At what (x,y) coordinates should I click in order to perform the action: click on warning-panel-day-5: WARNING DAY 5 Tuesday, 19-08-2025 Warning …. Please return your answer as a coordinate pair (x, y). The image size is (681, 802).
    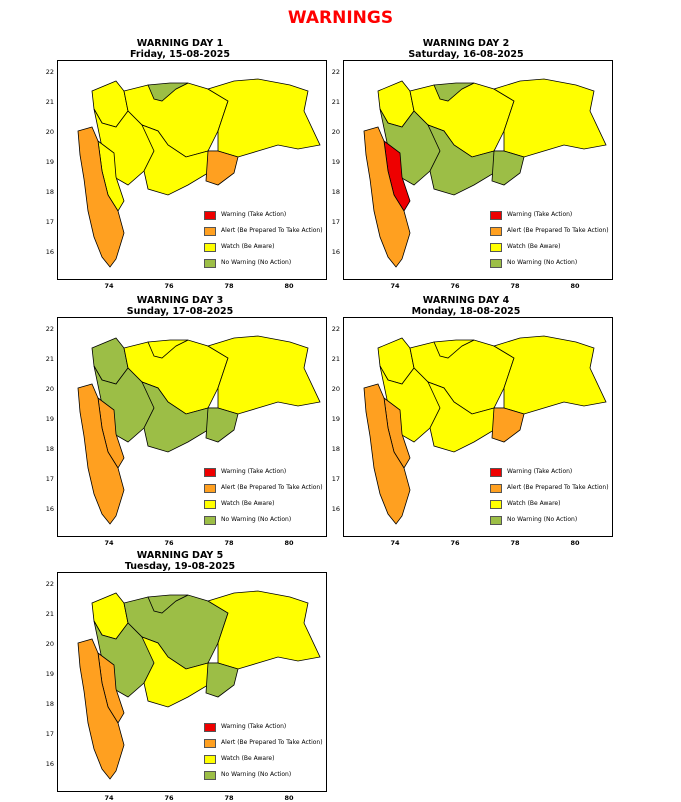
    Looking at the image, I should click on (180, 676).